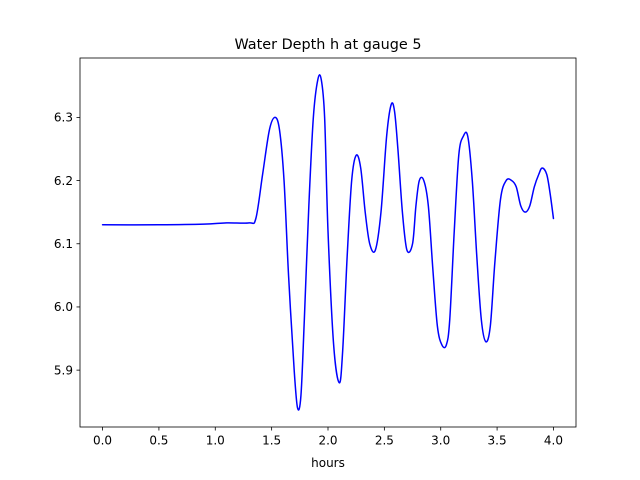 This screenshot has height=480, width=640. I want to click on x-tick-label: 2.5, so click(384, 441).